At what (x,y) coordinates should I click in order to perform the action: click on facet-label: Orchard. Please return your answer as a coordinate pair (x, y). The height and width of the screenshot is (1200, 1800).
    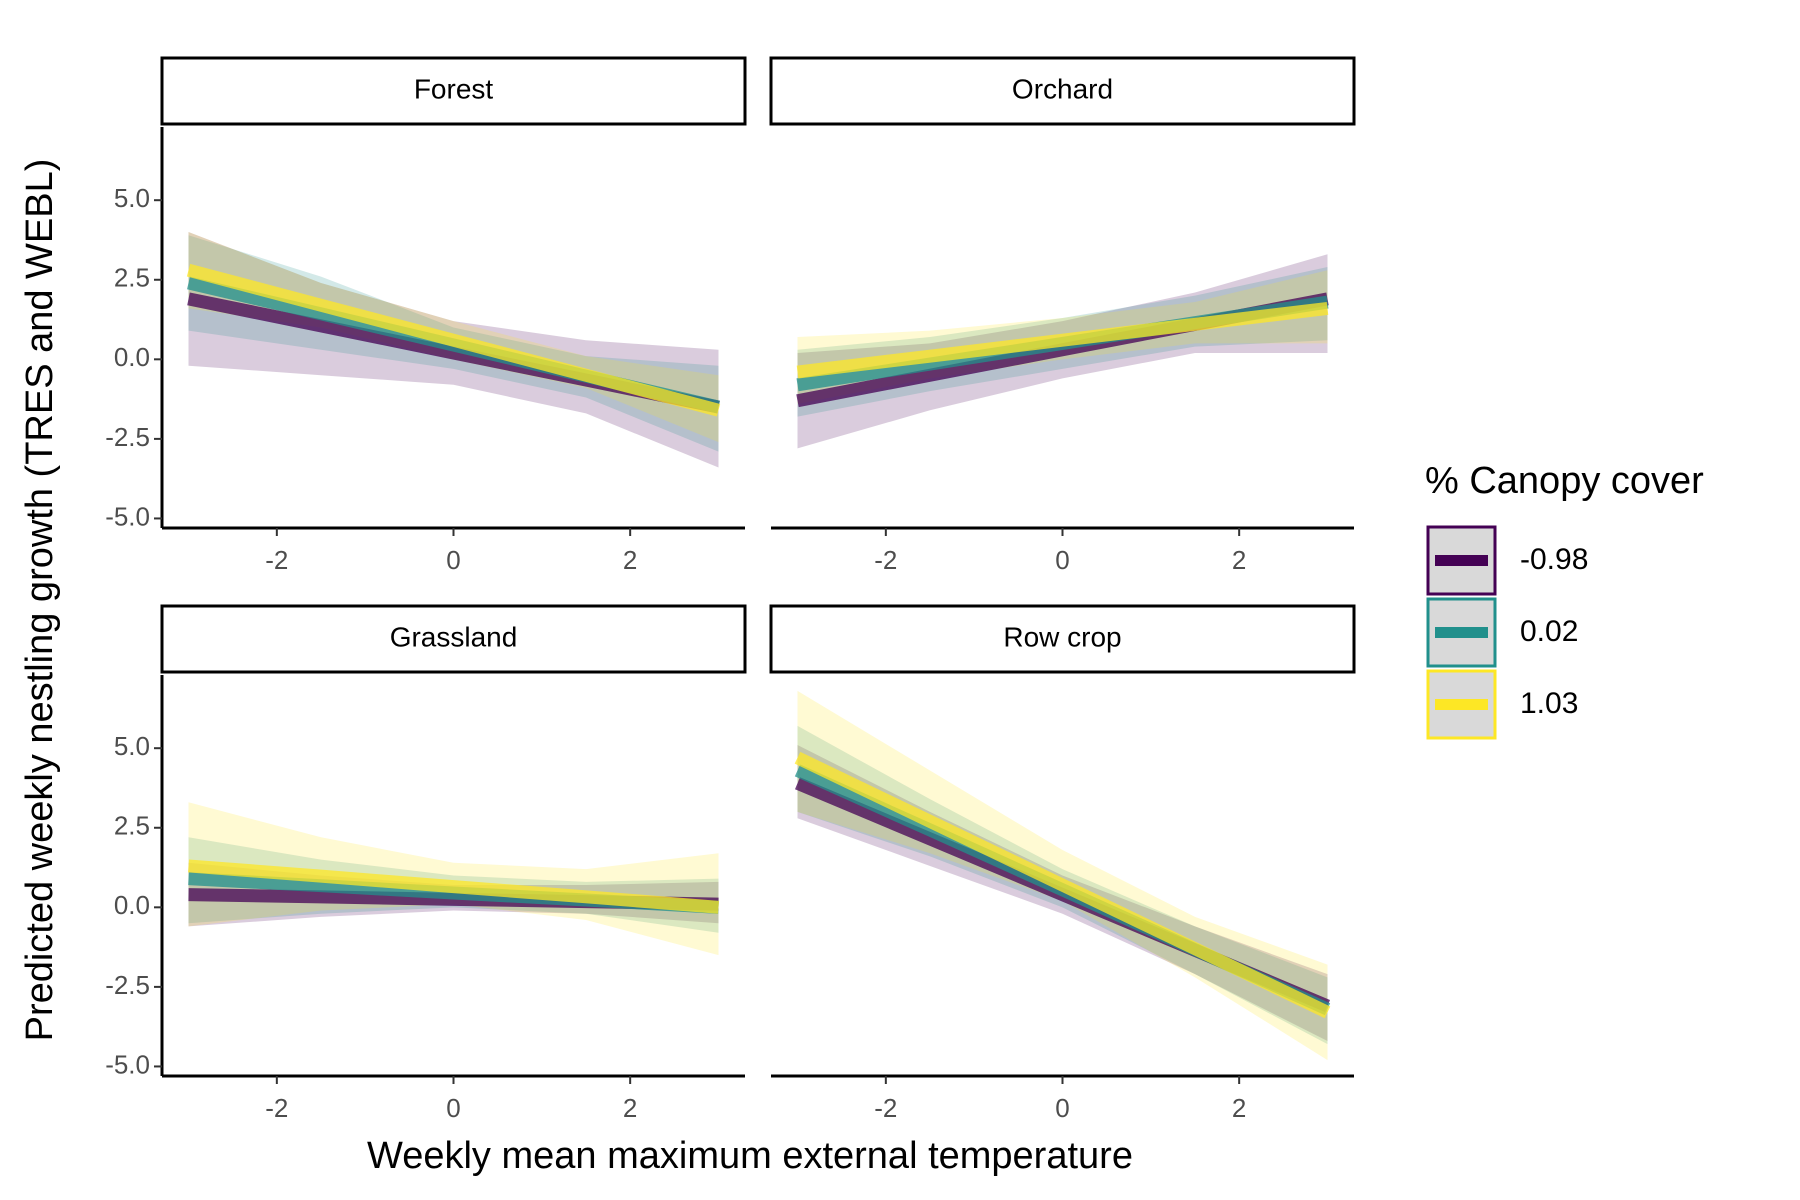
    Looking at the image, I should click on (1062, 88).